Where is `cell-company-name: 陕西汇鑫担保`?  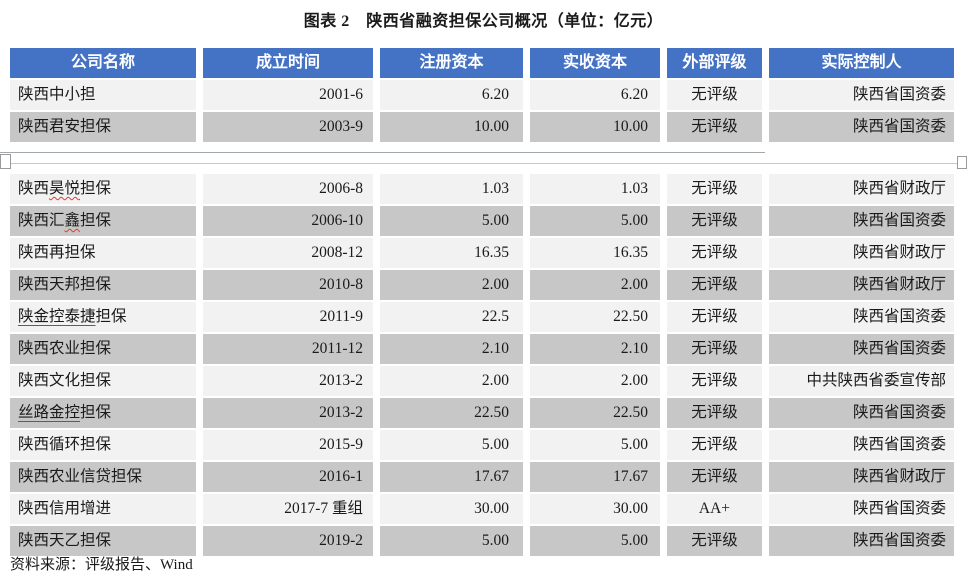 cell-company-name: 陕西汇鑫担保 is located at coordinates (103, 221).